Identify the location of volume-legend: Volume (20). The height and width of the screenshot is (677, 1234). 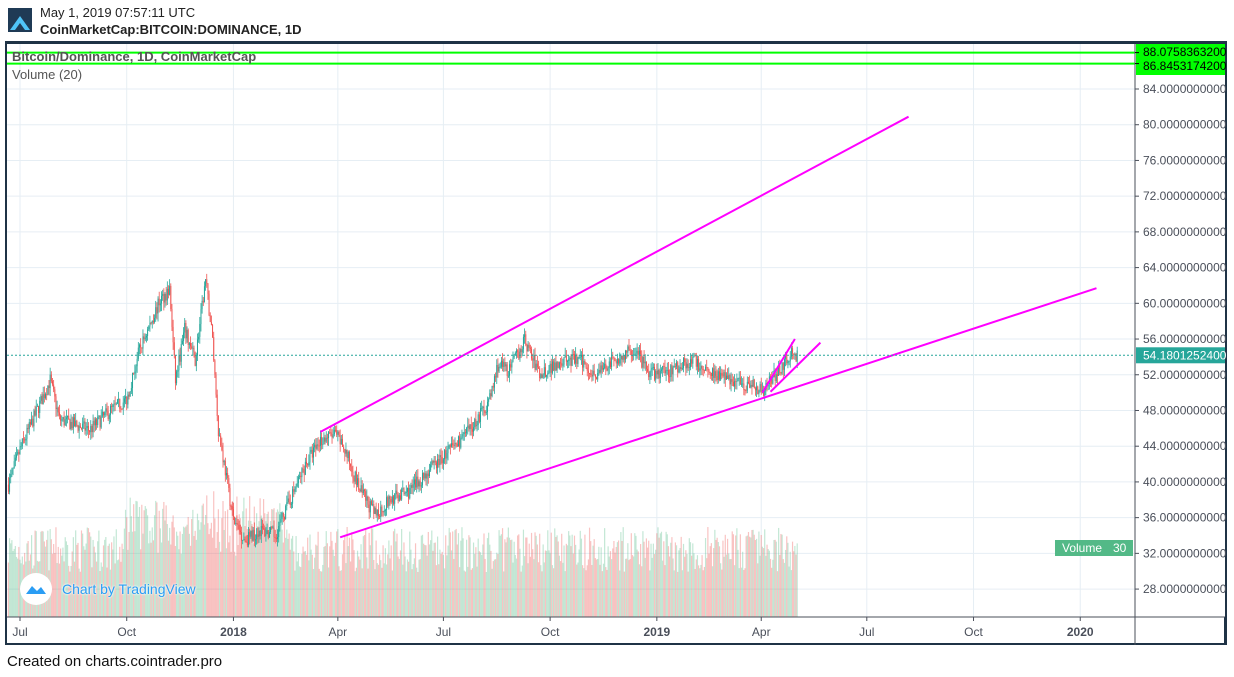
(47, 74).